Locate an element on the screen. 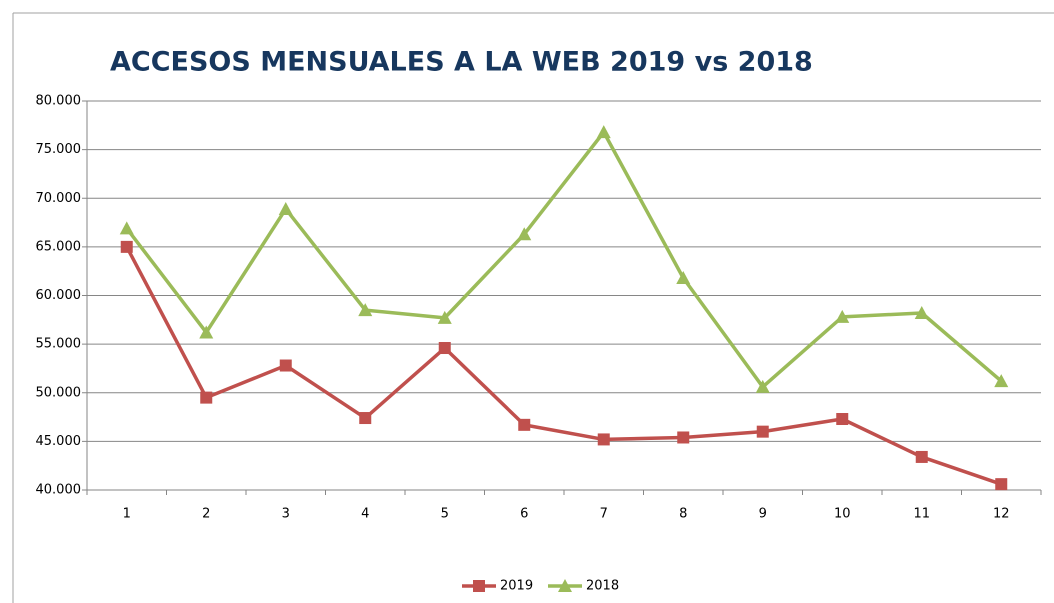 This screenshot has width=1054, height=603. y-tick-label: 80.000 is located at coordinates (59, 101).